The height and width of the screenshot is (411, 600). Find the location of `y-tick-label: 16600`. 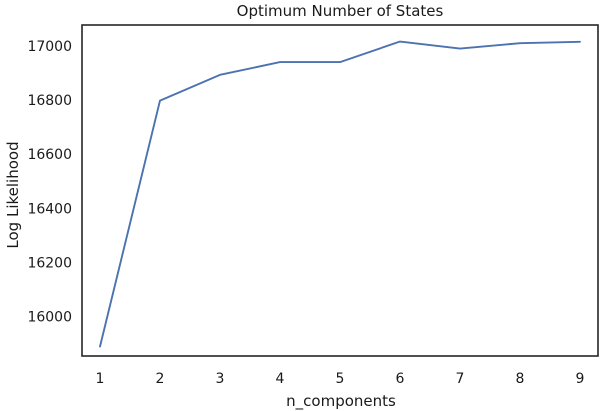

y-tick-label: 16600 is located at coordinates (49, 155).